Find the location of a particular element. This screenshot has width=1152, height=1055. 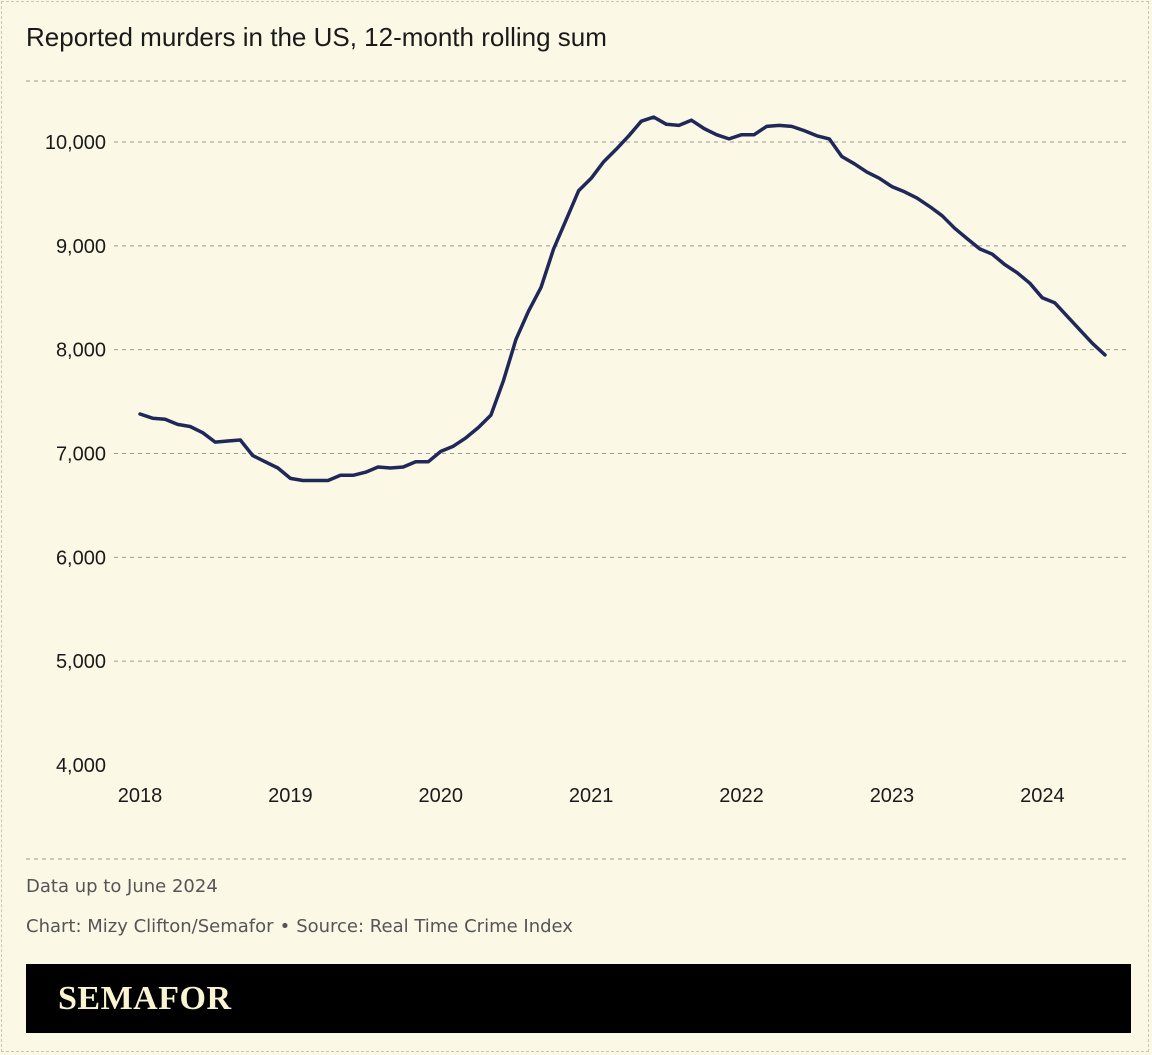

source-credit: Source: Real Time Crime Index is located at coordinates (434, 926).